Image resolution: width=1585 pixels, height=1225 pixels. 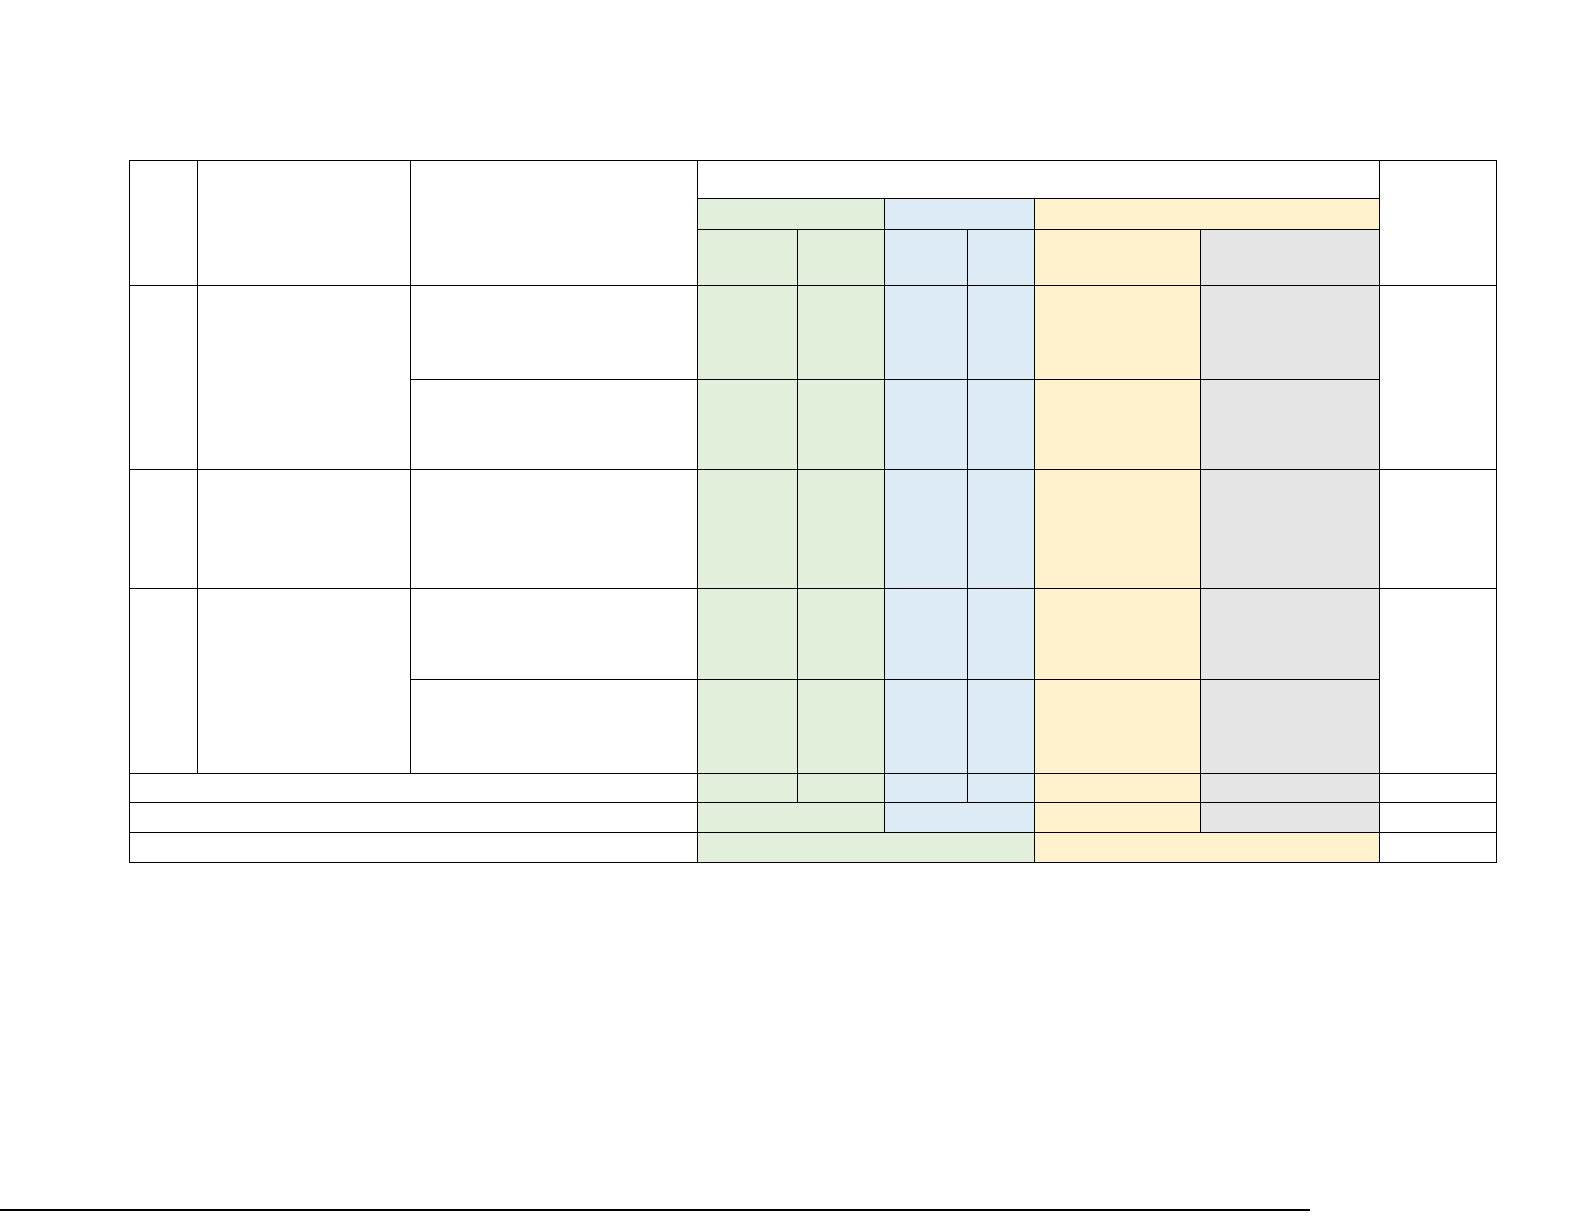 I want to click on header-group-cell, so click(x=1038, y=179).